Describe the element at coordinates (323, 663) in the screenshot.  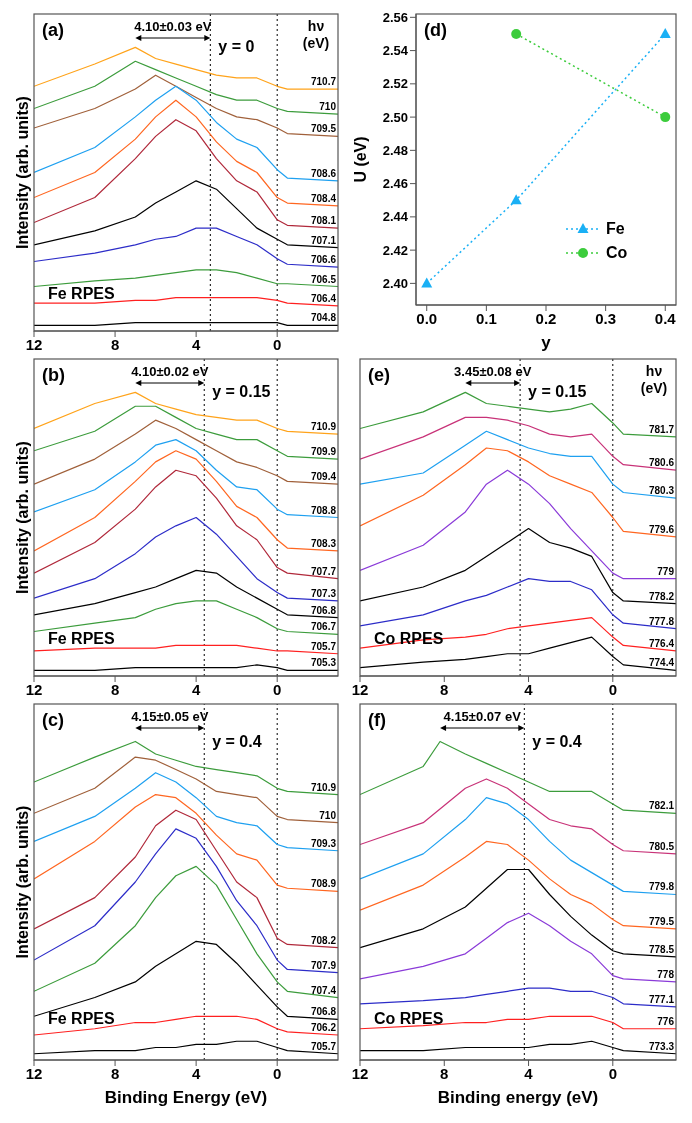
I see `series-label: 705.3` at that location.